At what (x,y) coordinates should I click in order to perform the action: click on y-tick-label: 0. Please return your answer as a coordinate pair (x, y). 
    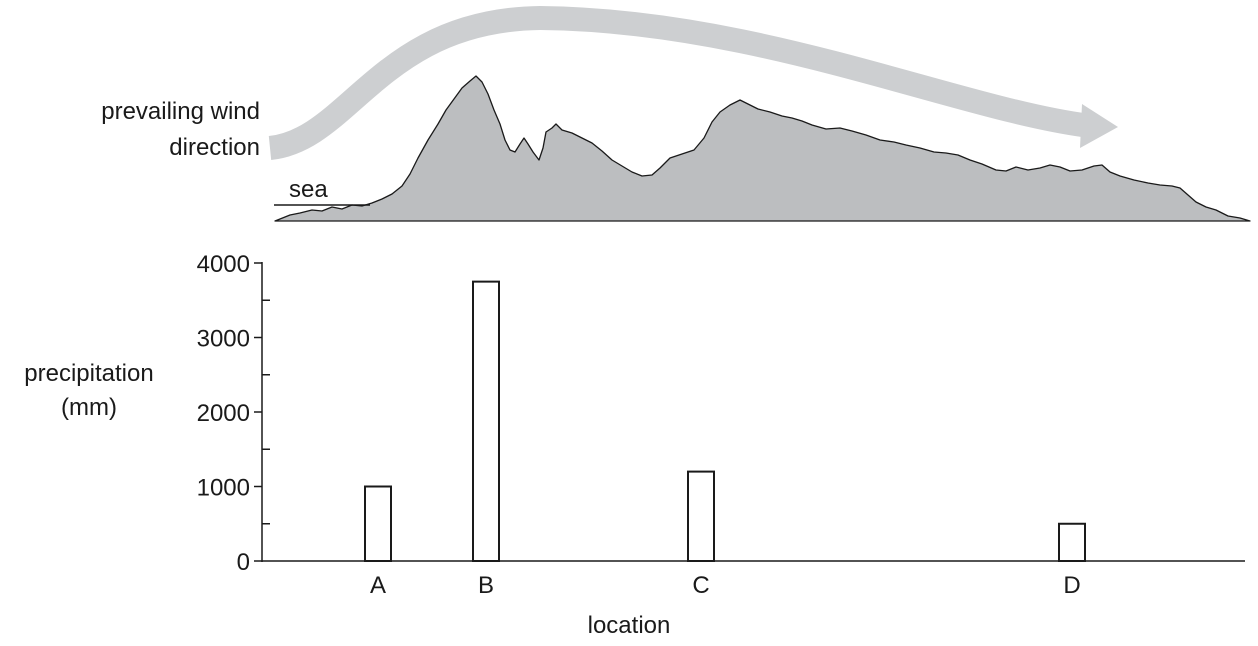
    Looking at the image, I should click on (243, 562).